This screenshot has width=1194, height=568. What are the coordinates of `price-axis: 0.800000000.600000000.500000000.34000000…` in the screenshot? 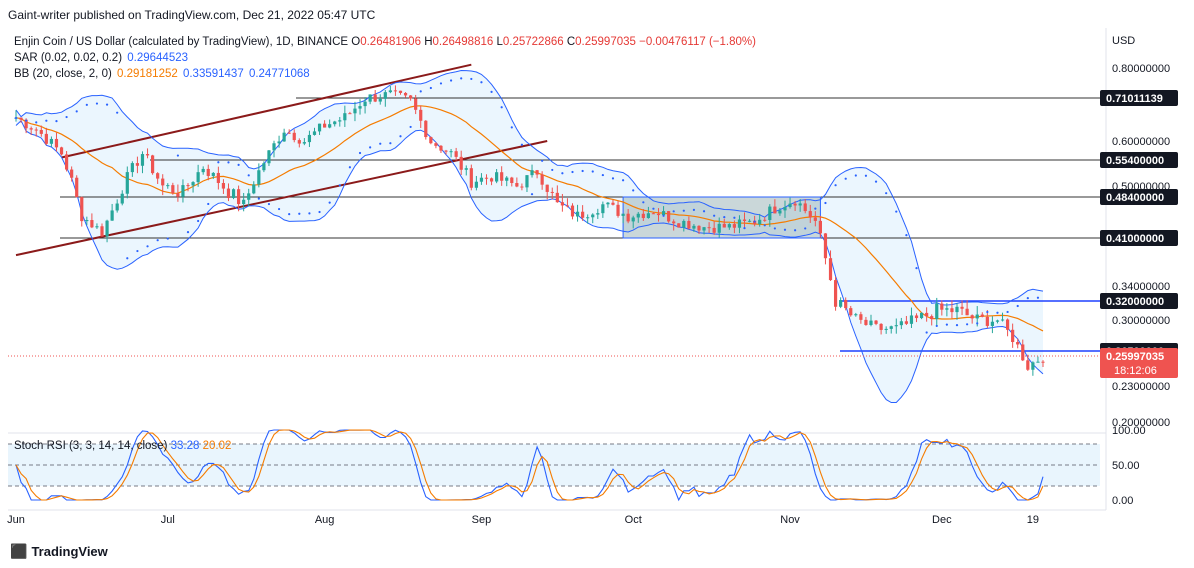 It's located at (1139, 269).